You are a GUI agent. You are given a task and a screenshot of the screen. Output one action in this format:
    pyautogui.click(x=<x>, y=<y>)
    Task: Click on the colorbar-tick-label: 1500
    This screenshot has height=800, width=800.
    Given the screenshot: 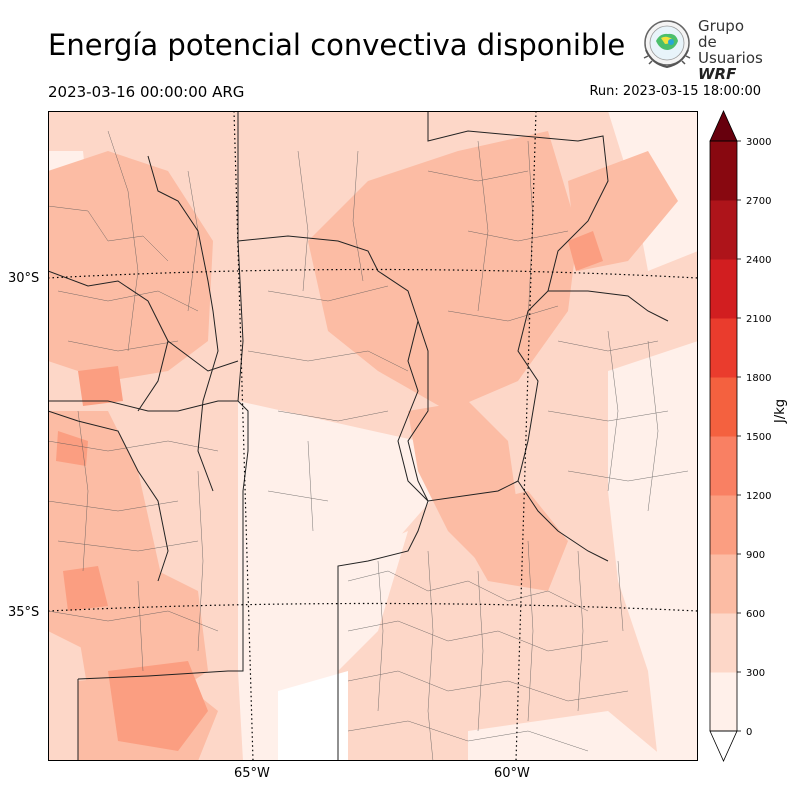 What is the action you would take?
    pyautogui.click(x=758, y=437)
    